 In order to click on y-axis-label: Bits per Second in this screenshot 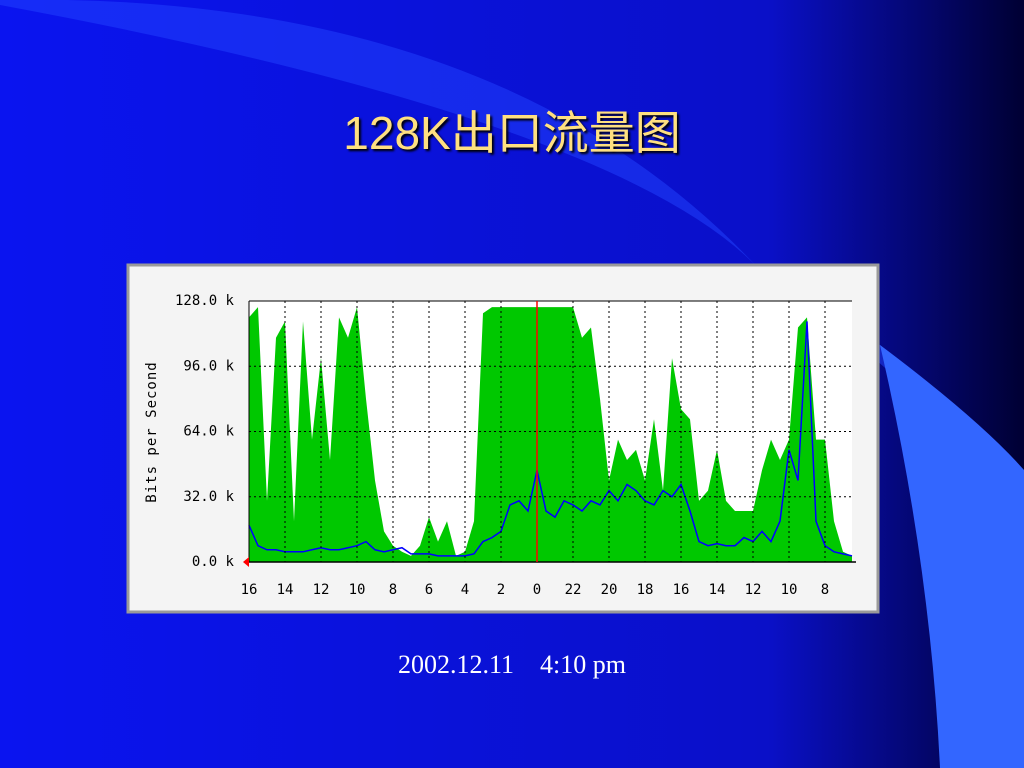, I will do `click(152, 431)`.